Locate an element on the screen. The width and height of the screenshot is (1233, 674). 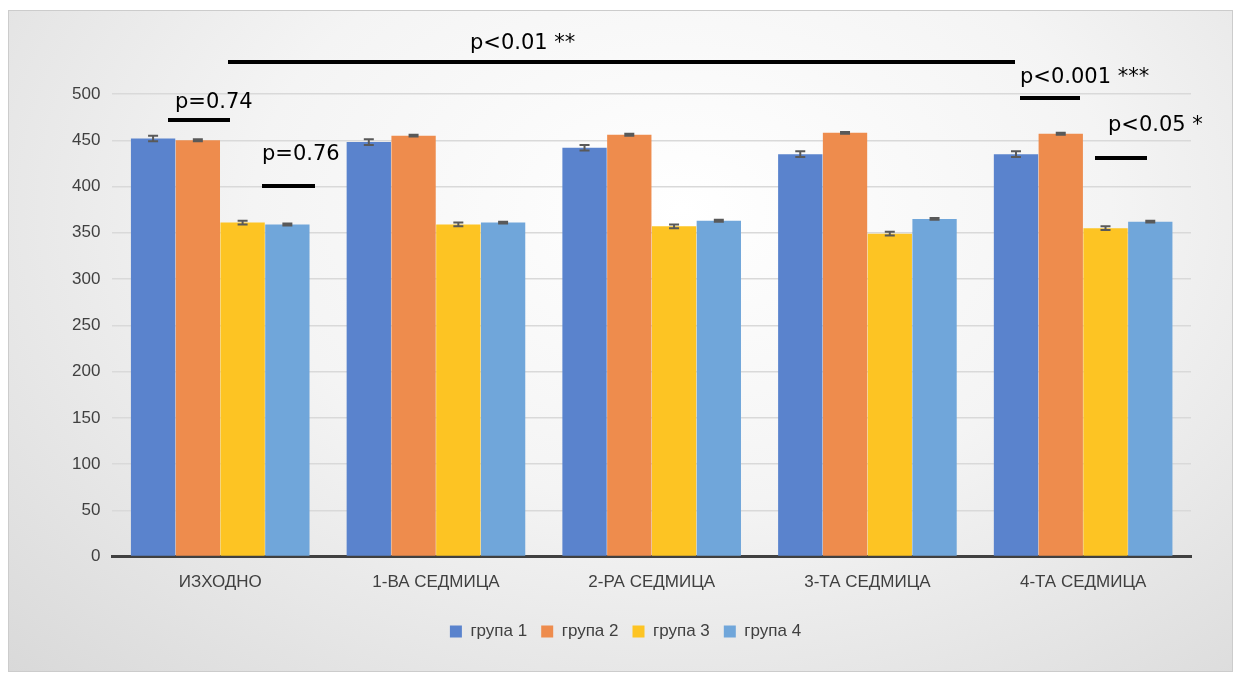
annotation: p<0.05 * is located at coordinates (1155, 124).